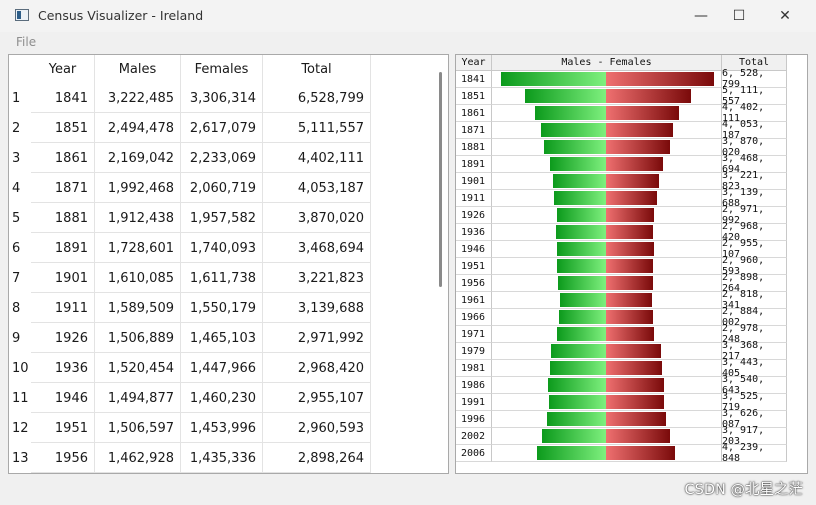 The width and height of the screenshot is (816, 505). Describe the element at coordinates (138, 278) in the screenshot. I see `cell-males: 1,610,085` at that location.